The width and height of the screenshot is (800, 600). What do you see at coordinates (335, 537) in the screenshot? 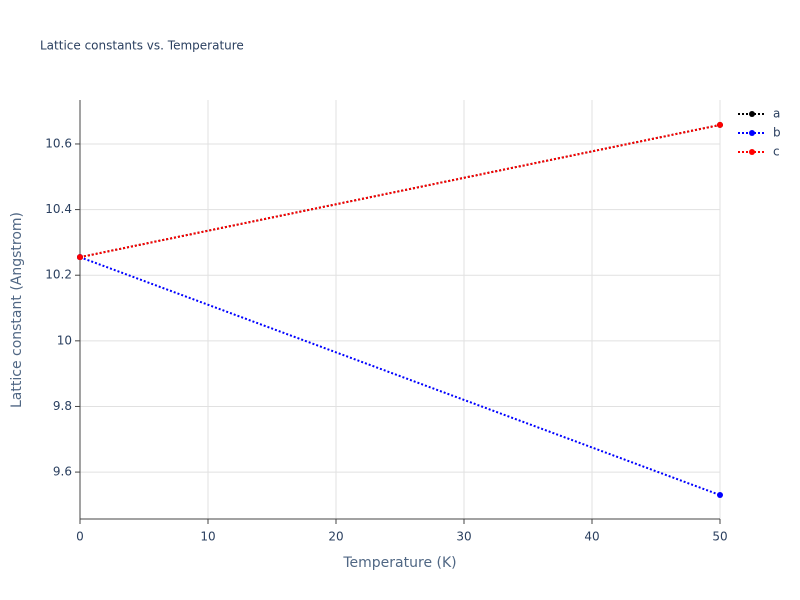
I see `x-tick-label: 20` at bounding box center [335, 537].